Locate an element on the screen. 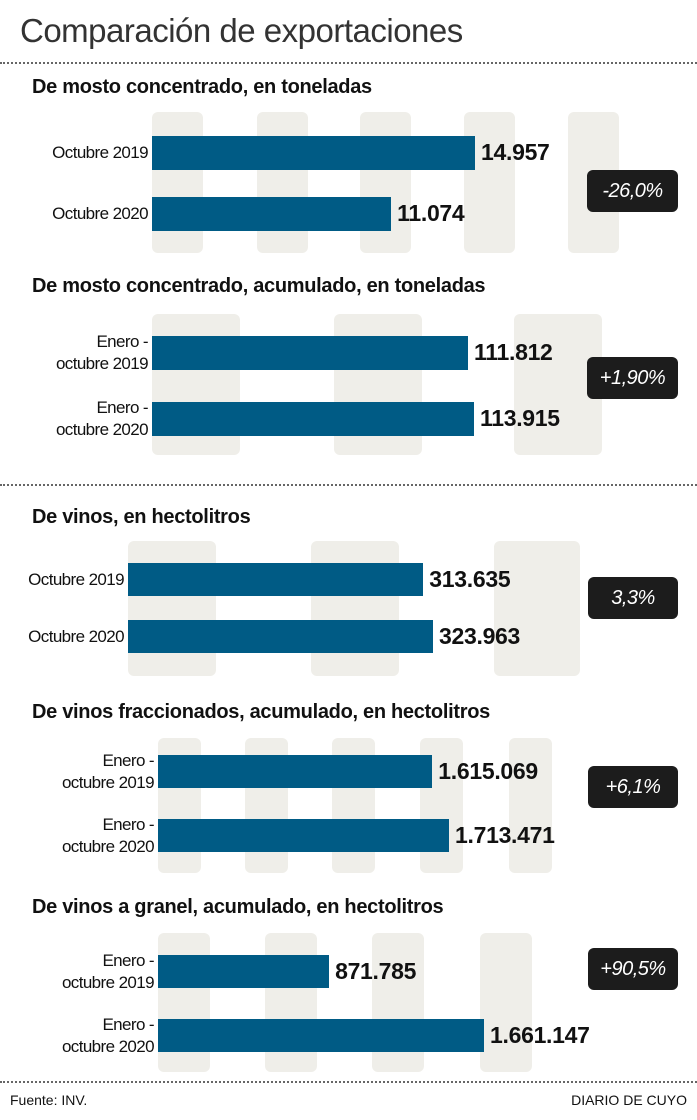 The height and width of the screenshot is (1120, 697). value-label: 11.074 is located at coordinates (431, 213).